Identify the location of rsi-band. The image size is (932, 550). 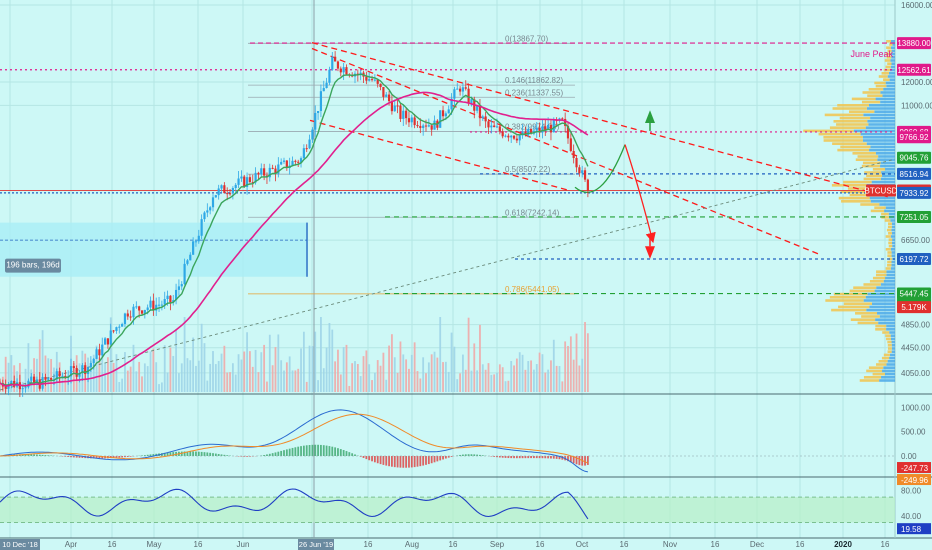
(447, 510).